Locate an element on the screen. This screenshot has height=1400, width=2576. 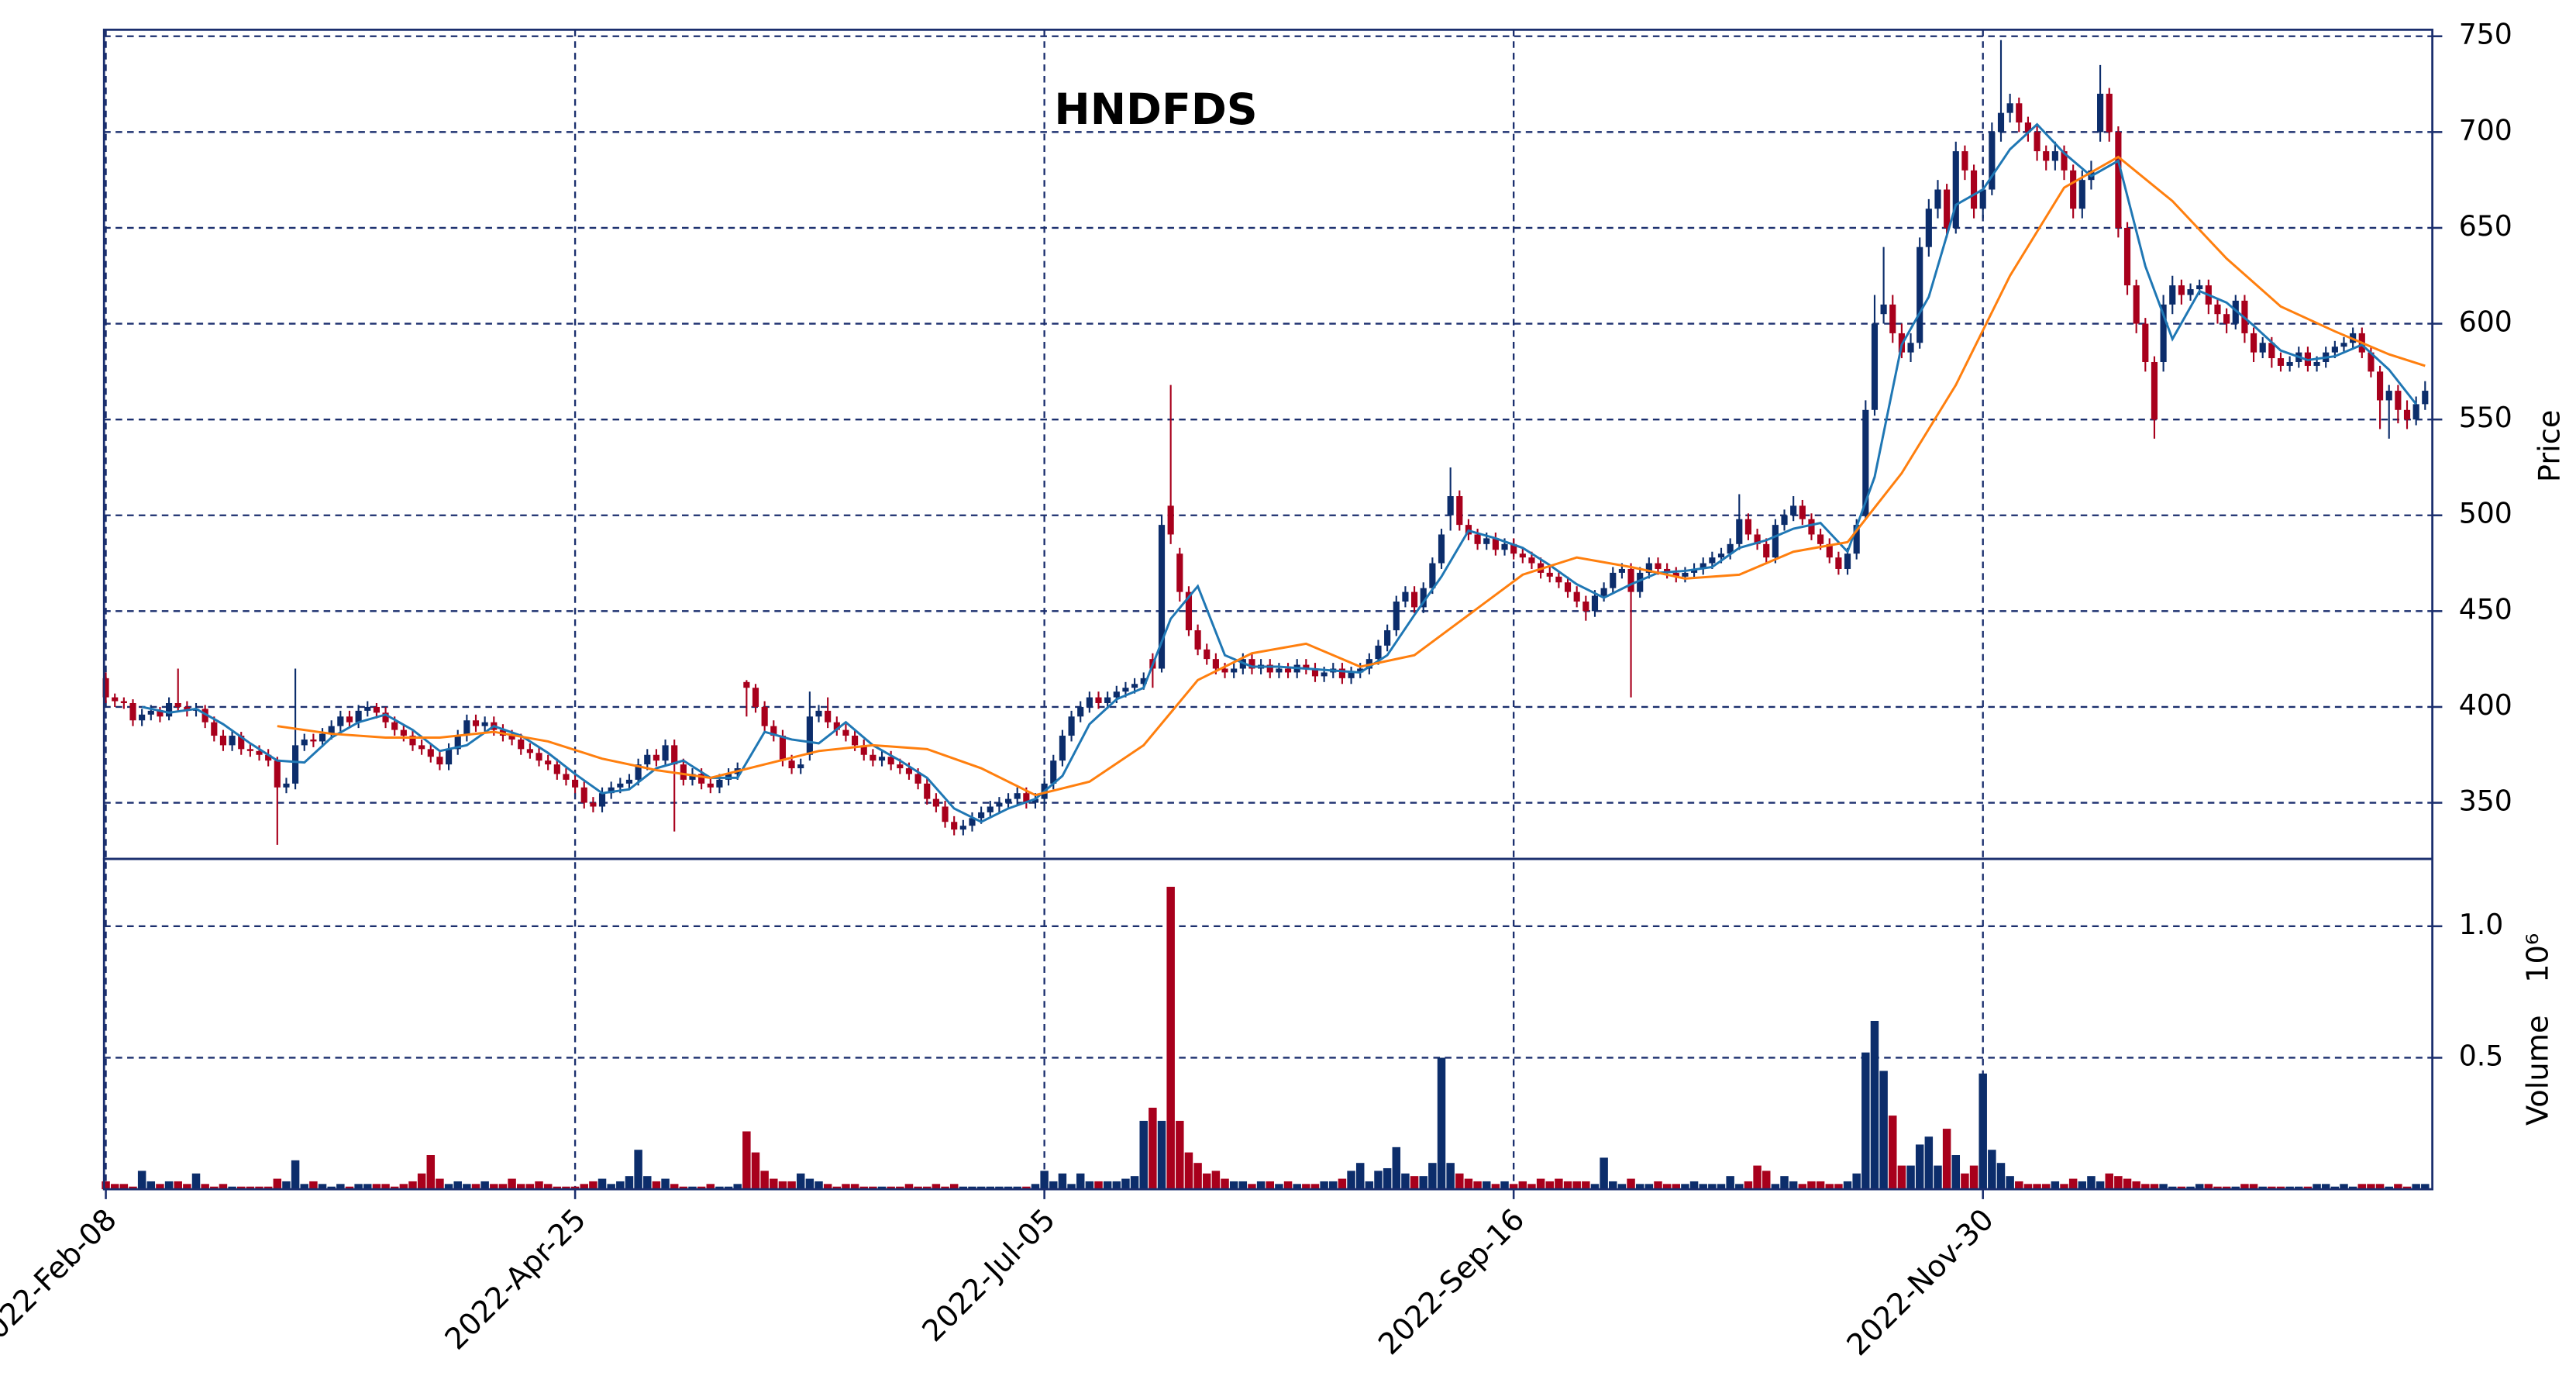
y-axis-label: Price is located at coordinates (2550, 447).